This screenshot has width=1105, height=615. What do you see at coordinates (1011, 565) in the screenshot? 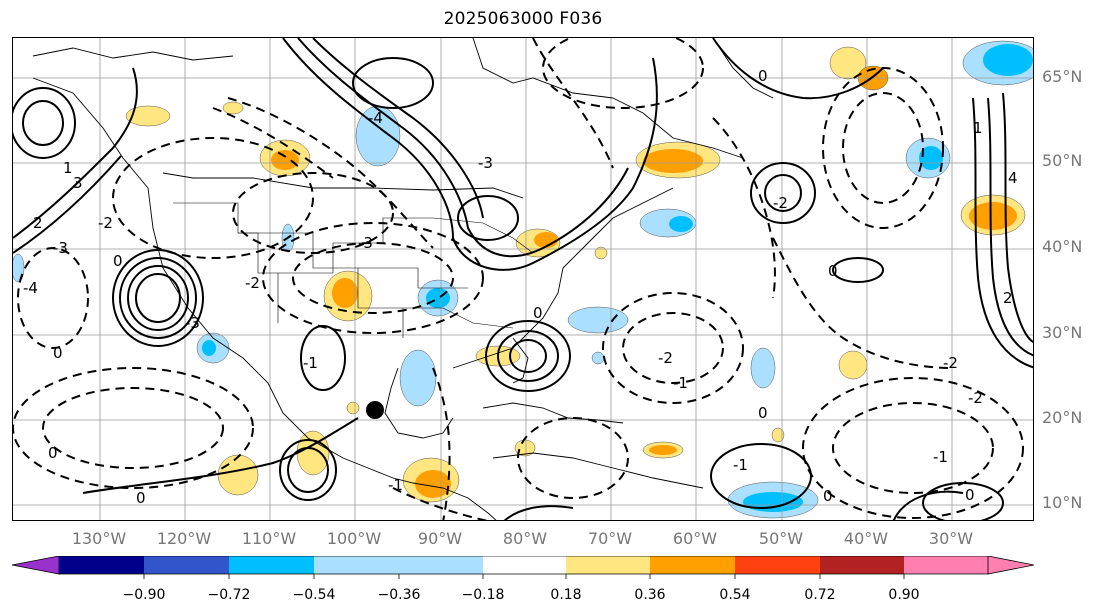
I see `colorbar-extend-high` at bounding box center [1011, 565].